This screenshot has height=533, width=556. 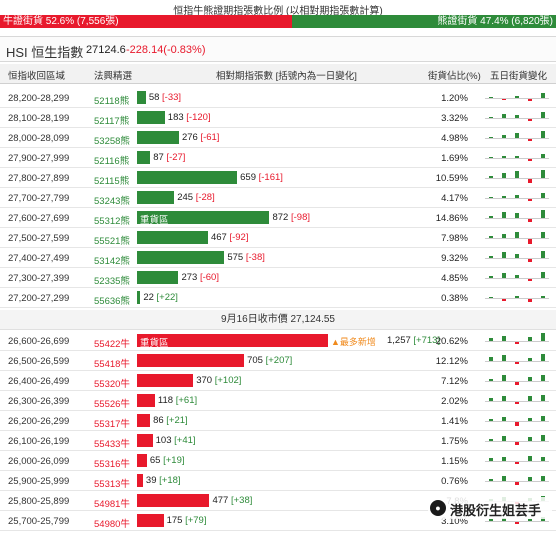 What do you see at coordinates (278, 401) in the screenshot?
I see `table-row: 26,300-26,399 55526牛 118 [+61] 2.02%` at bounding box center [278, 401].